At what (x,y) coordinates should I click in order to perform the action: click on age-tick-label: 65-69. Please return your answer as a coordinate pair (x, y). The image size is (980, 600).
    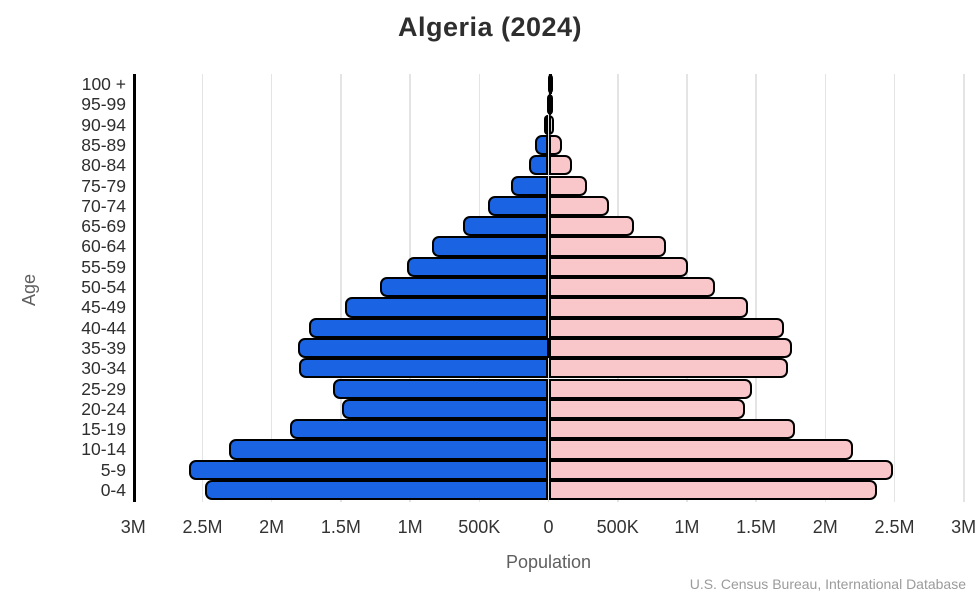
    Looking at the image, I should click on (103, 226).